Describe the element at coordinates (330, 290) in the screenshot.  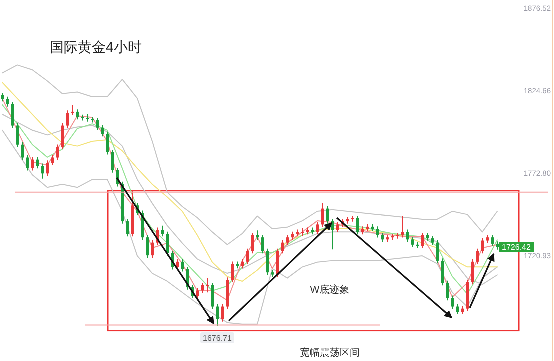
I see `annotation: W底迹象` at that location.